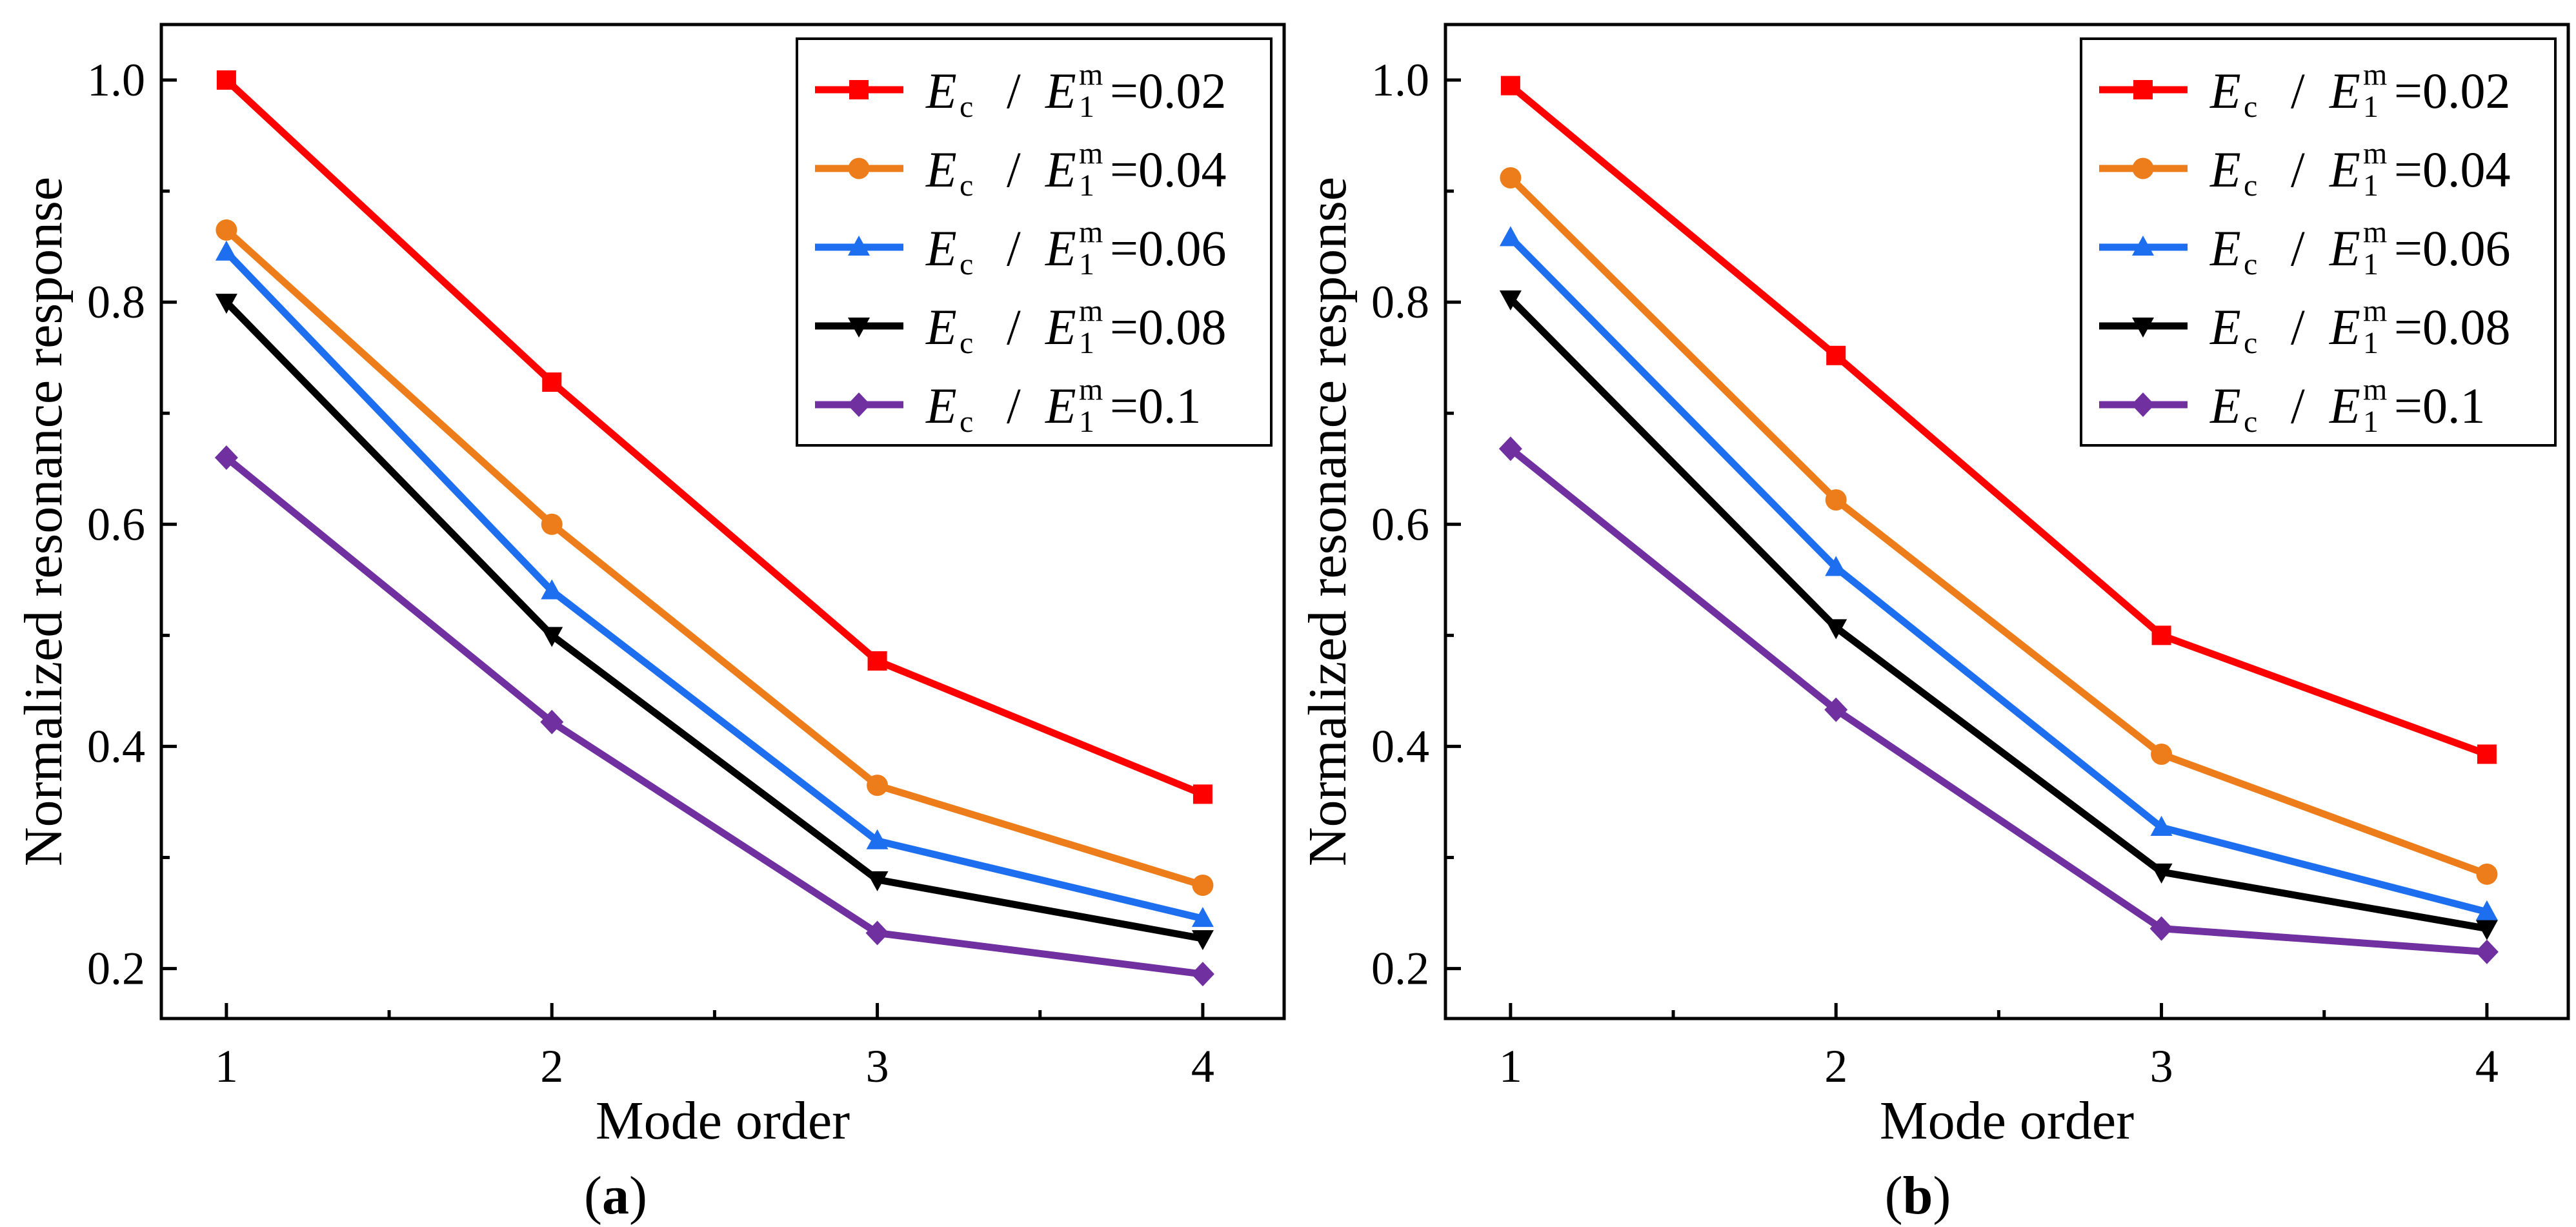 Image resolution: width=2576 pixels, height=1227 pixels. What do you see at coordinates (1918, 1196) in the screenshot?
I see `panel-caption-letter: b` at bounding box center [1918, 1196].